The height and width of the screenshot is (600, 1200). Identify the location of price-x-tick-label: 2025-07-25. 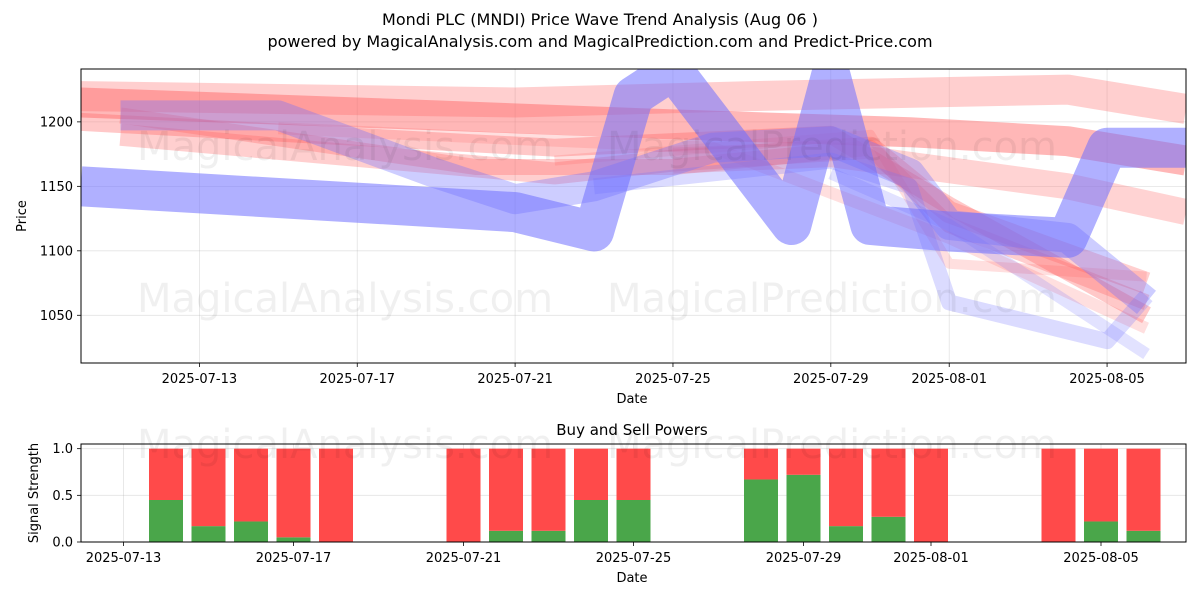
(673, 379).